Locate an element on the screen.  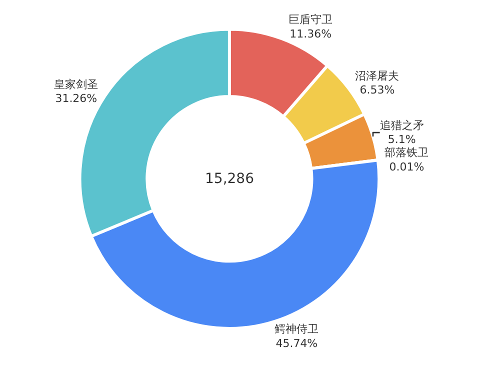
slice-label: 沼泽屠夫 is located at coordinates (377, 75).